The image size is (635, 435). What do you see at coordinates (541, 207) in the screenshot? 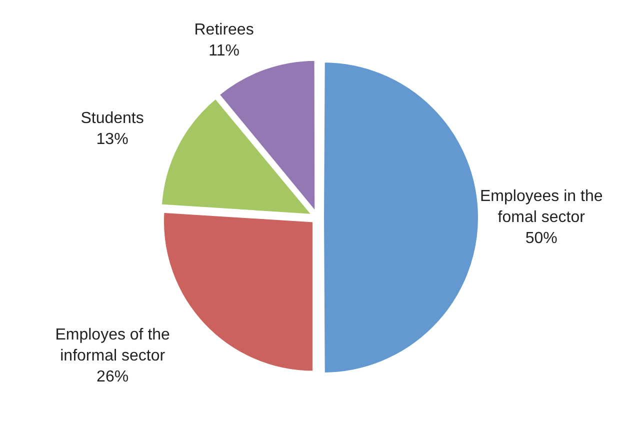
I see `slice-label: Employees in the fomal sector` at bounding box center [541, 207].